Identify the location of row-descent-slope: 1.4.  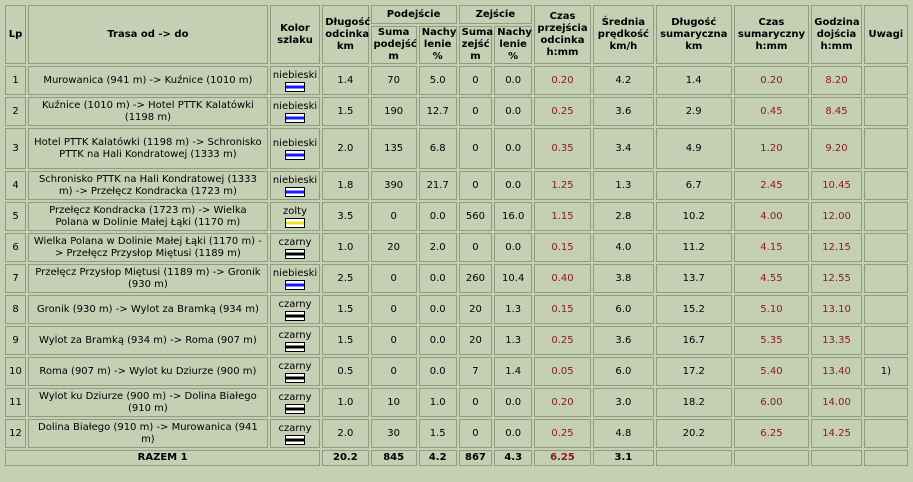
(513, 371).